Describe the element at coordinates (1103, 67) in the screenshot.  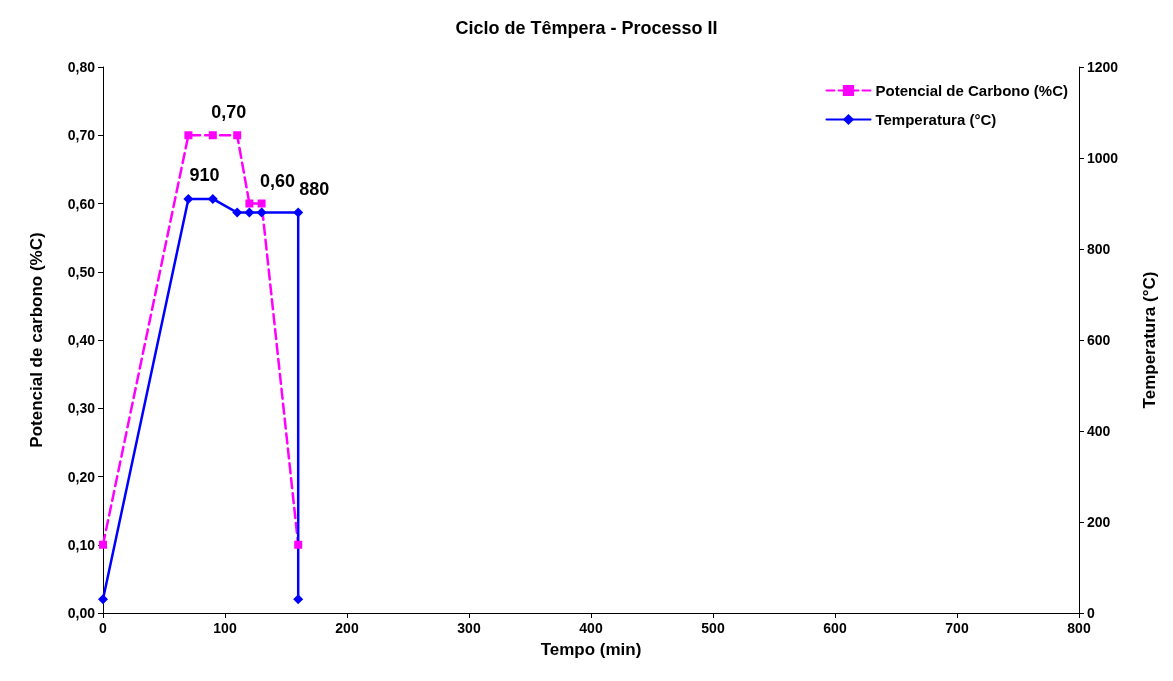
I see `y2-tick-label: 1200` at that location.